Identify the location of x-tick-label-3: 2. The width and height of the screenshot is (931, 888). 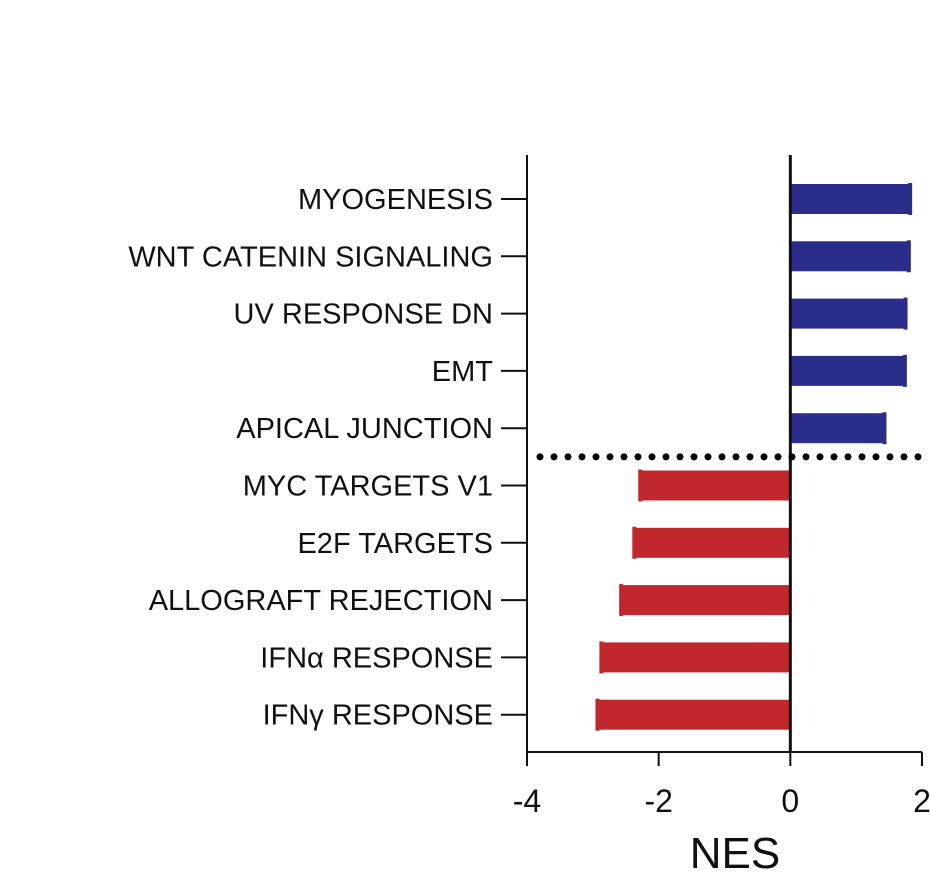
(922, 801).